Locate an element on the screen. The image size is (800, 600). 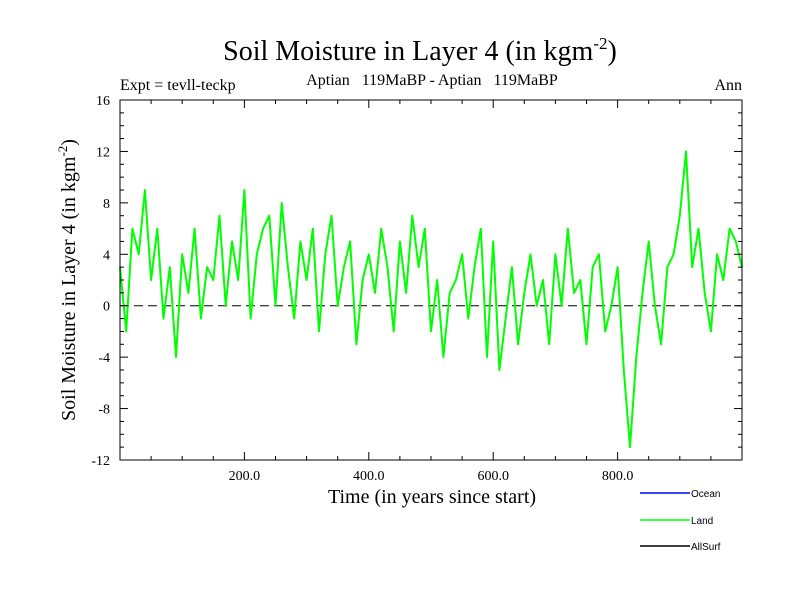
subtitle-season: Ann is located at coordinates (728, 85).